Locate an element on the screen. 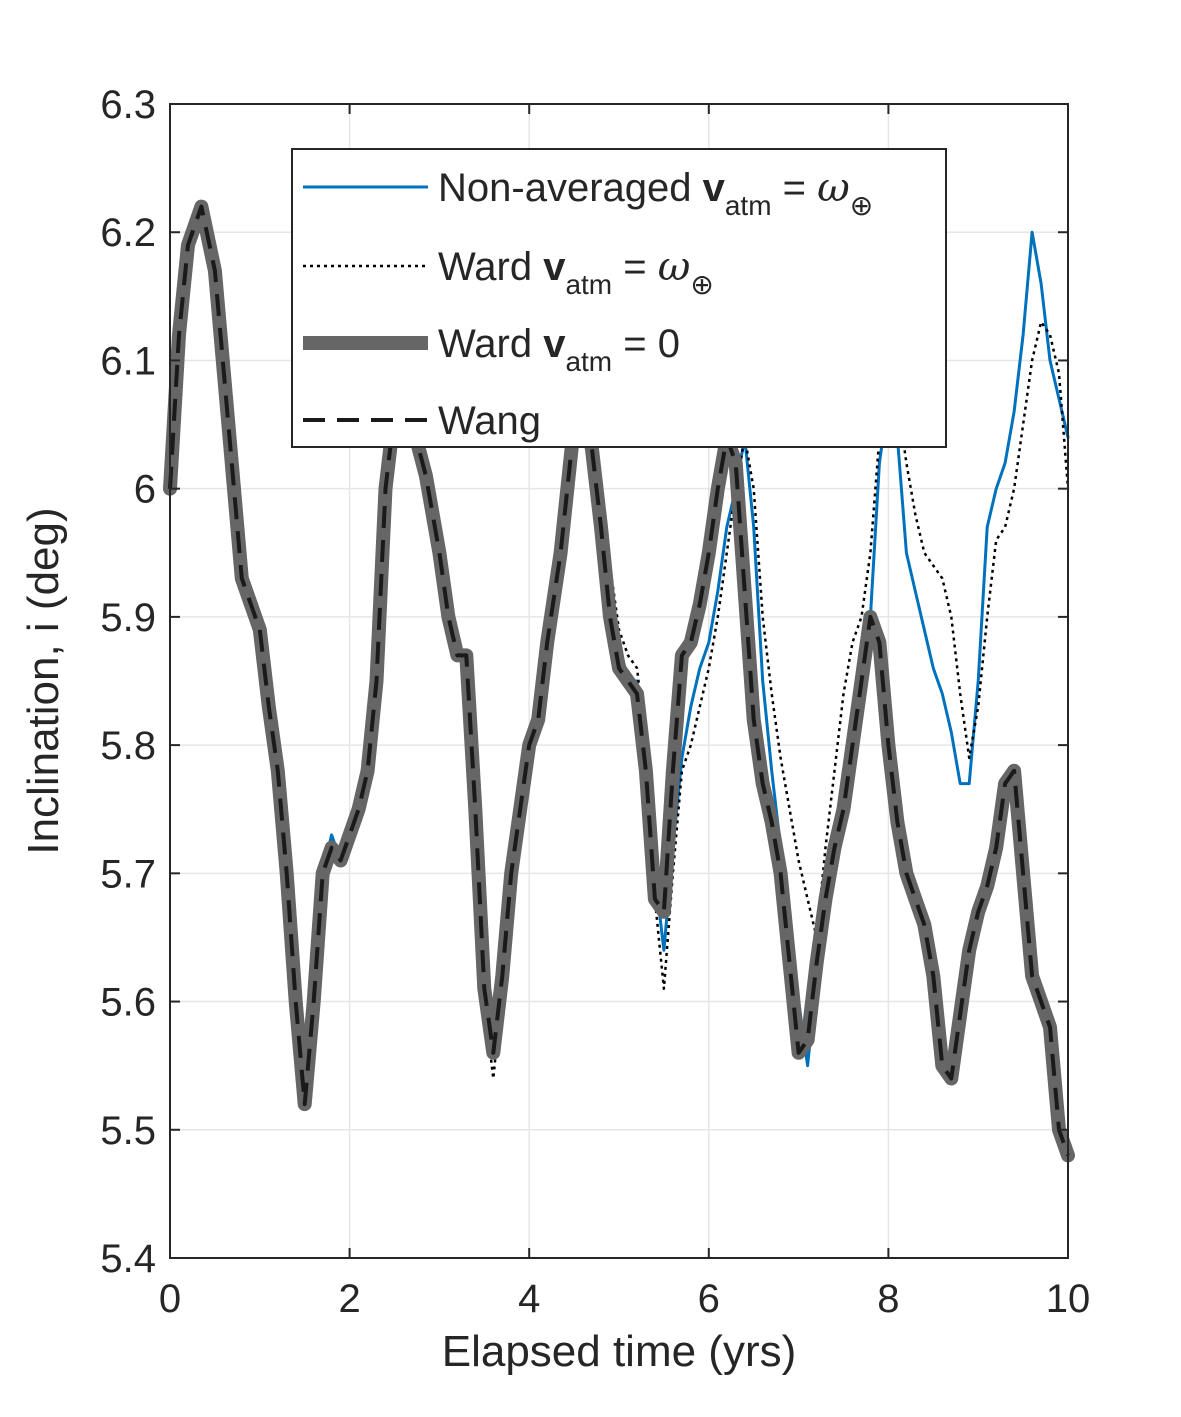 The image size is (1181, 1417). y-tick-label: 5.5 is located at coordinates (128, 1131).